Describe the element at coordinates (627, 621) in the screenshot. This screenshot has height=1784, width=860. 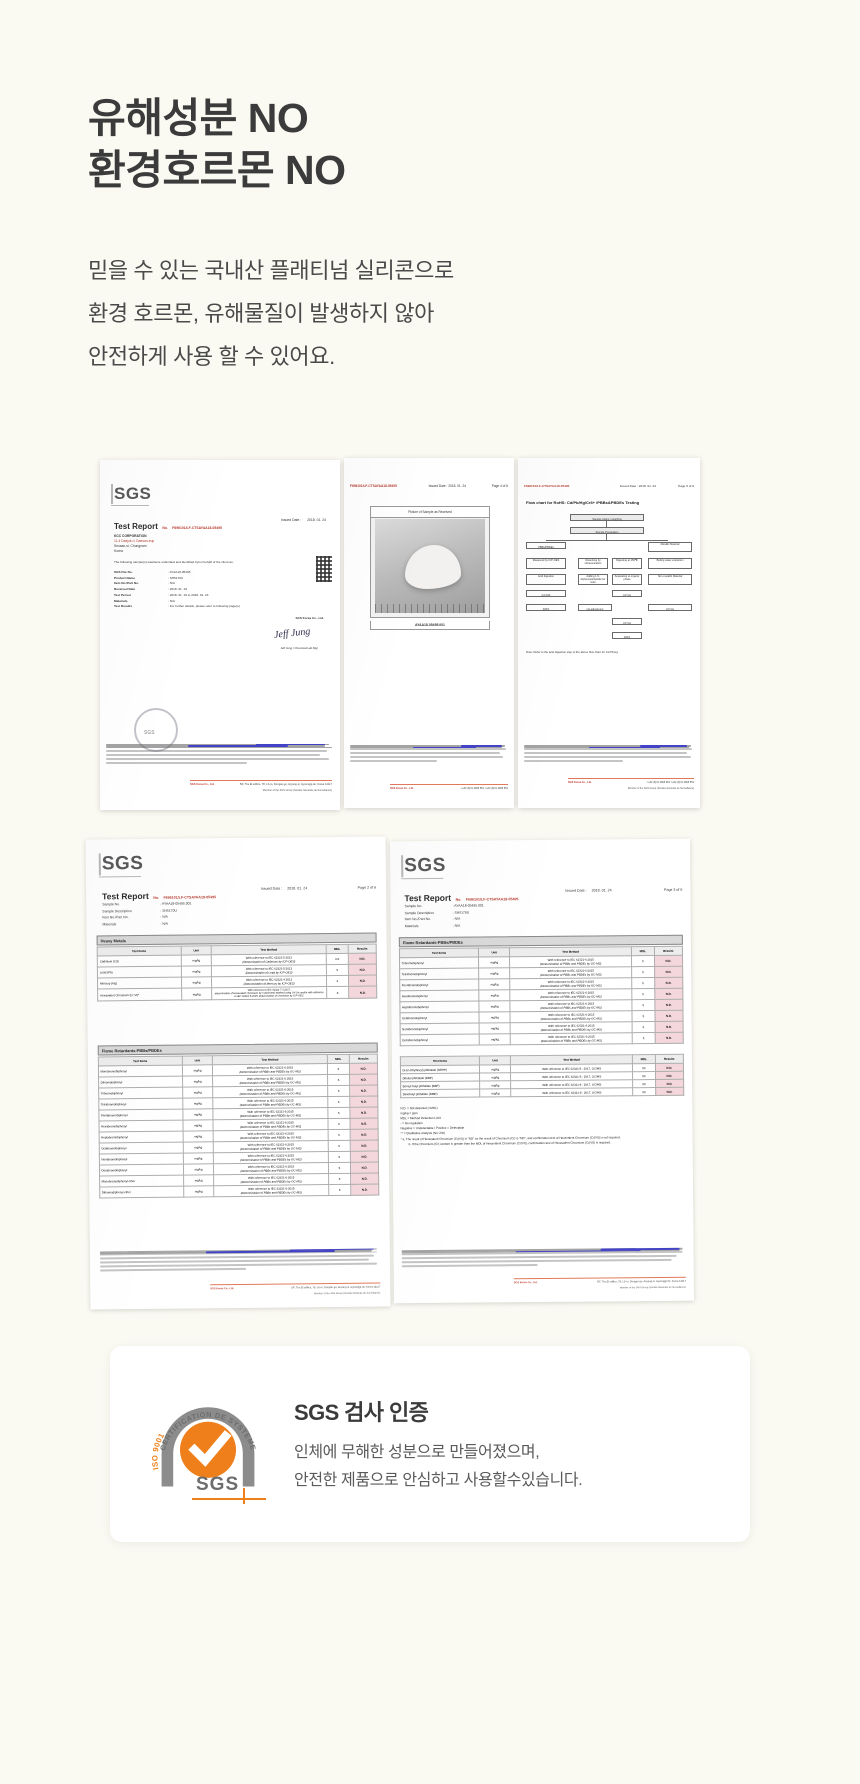
I see `flow-step-13c: UV-Vis` at that location.